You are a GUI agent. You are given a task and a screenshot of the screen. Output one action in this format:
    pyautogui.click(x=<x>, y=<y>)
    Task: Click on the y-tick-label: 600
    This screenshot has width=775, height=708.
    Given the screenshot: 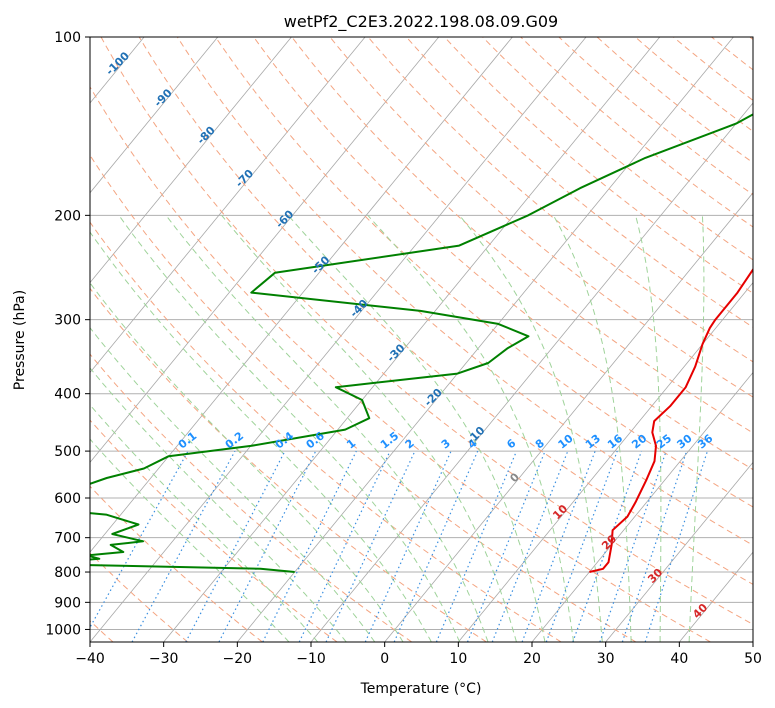 What is the action you would take?
    pyautogui.click(x=67, y=499)
    